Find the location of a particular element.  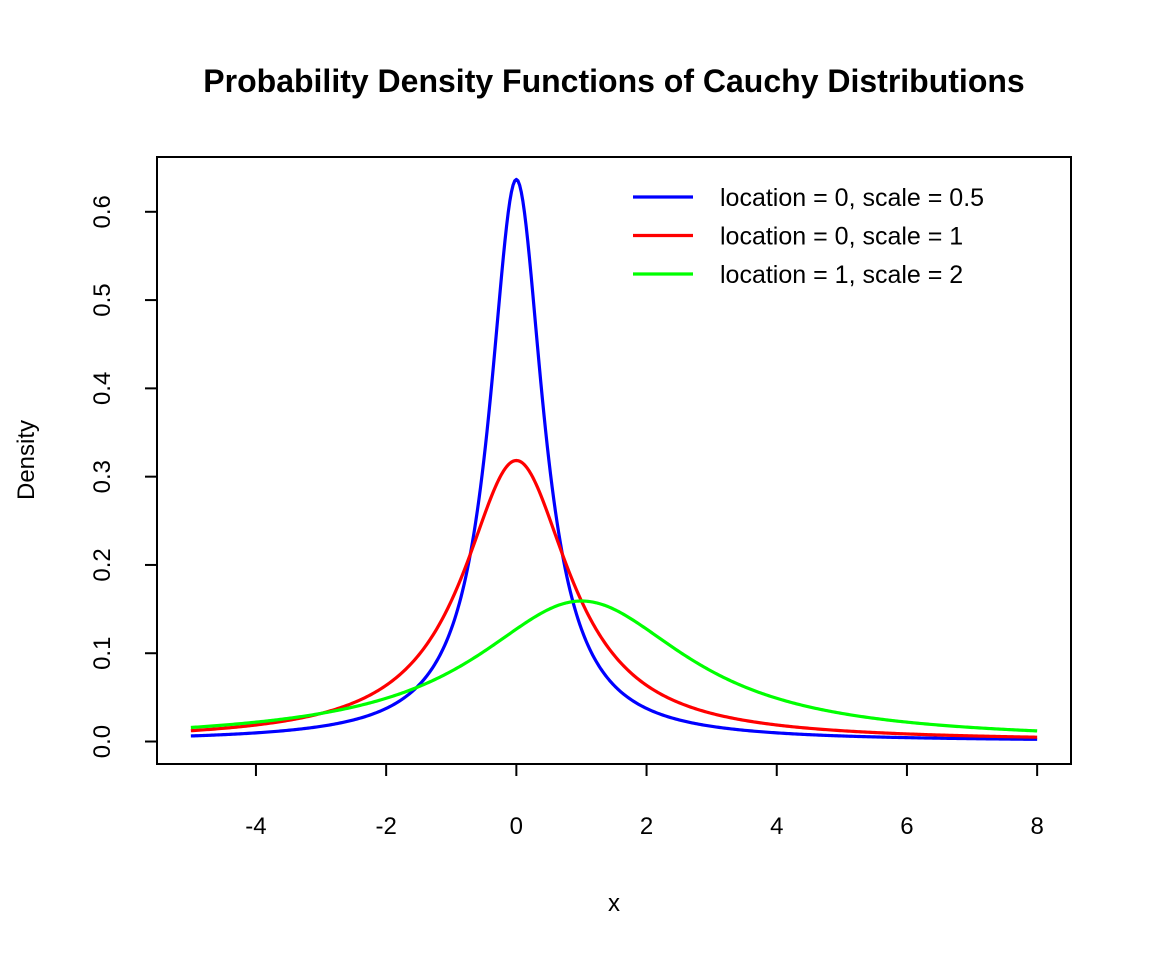

y-tick-label: 0.2 is located at coordinates (102, 564).